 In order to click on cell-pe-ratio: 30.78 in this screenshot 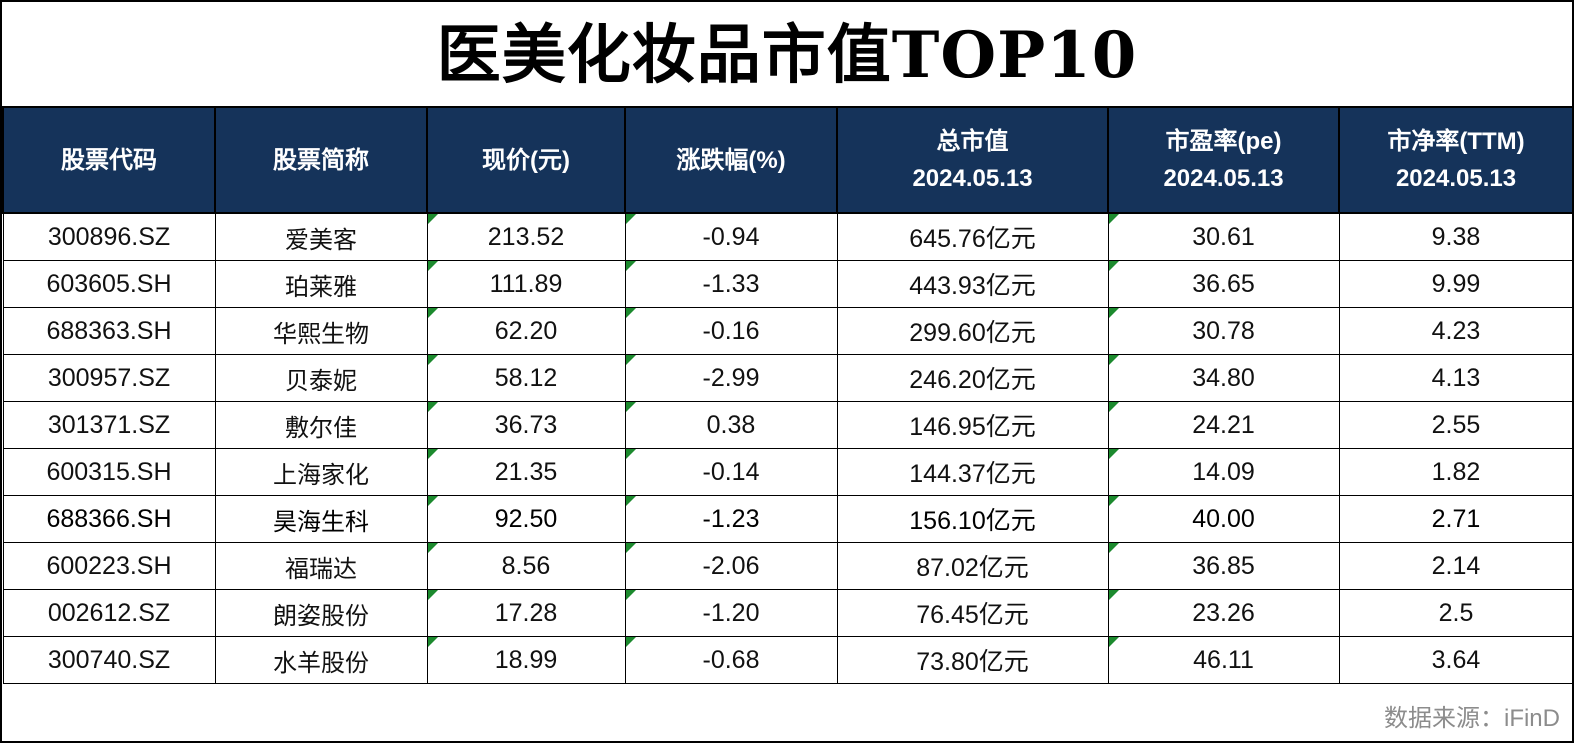, I will do `click(1223, 331)`.